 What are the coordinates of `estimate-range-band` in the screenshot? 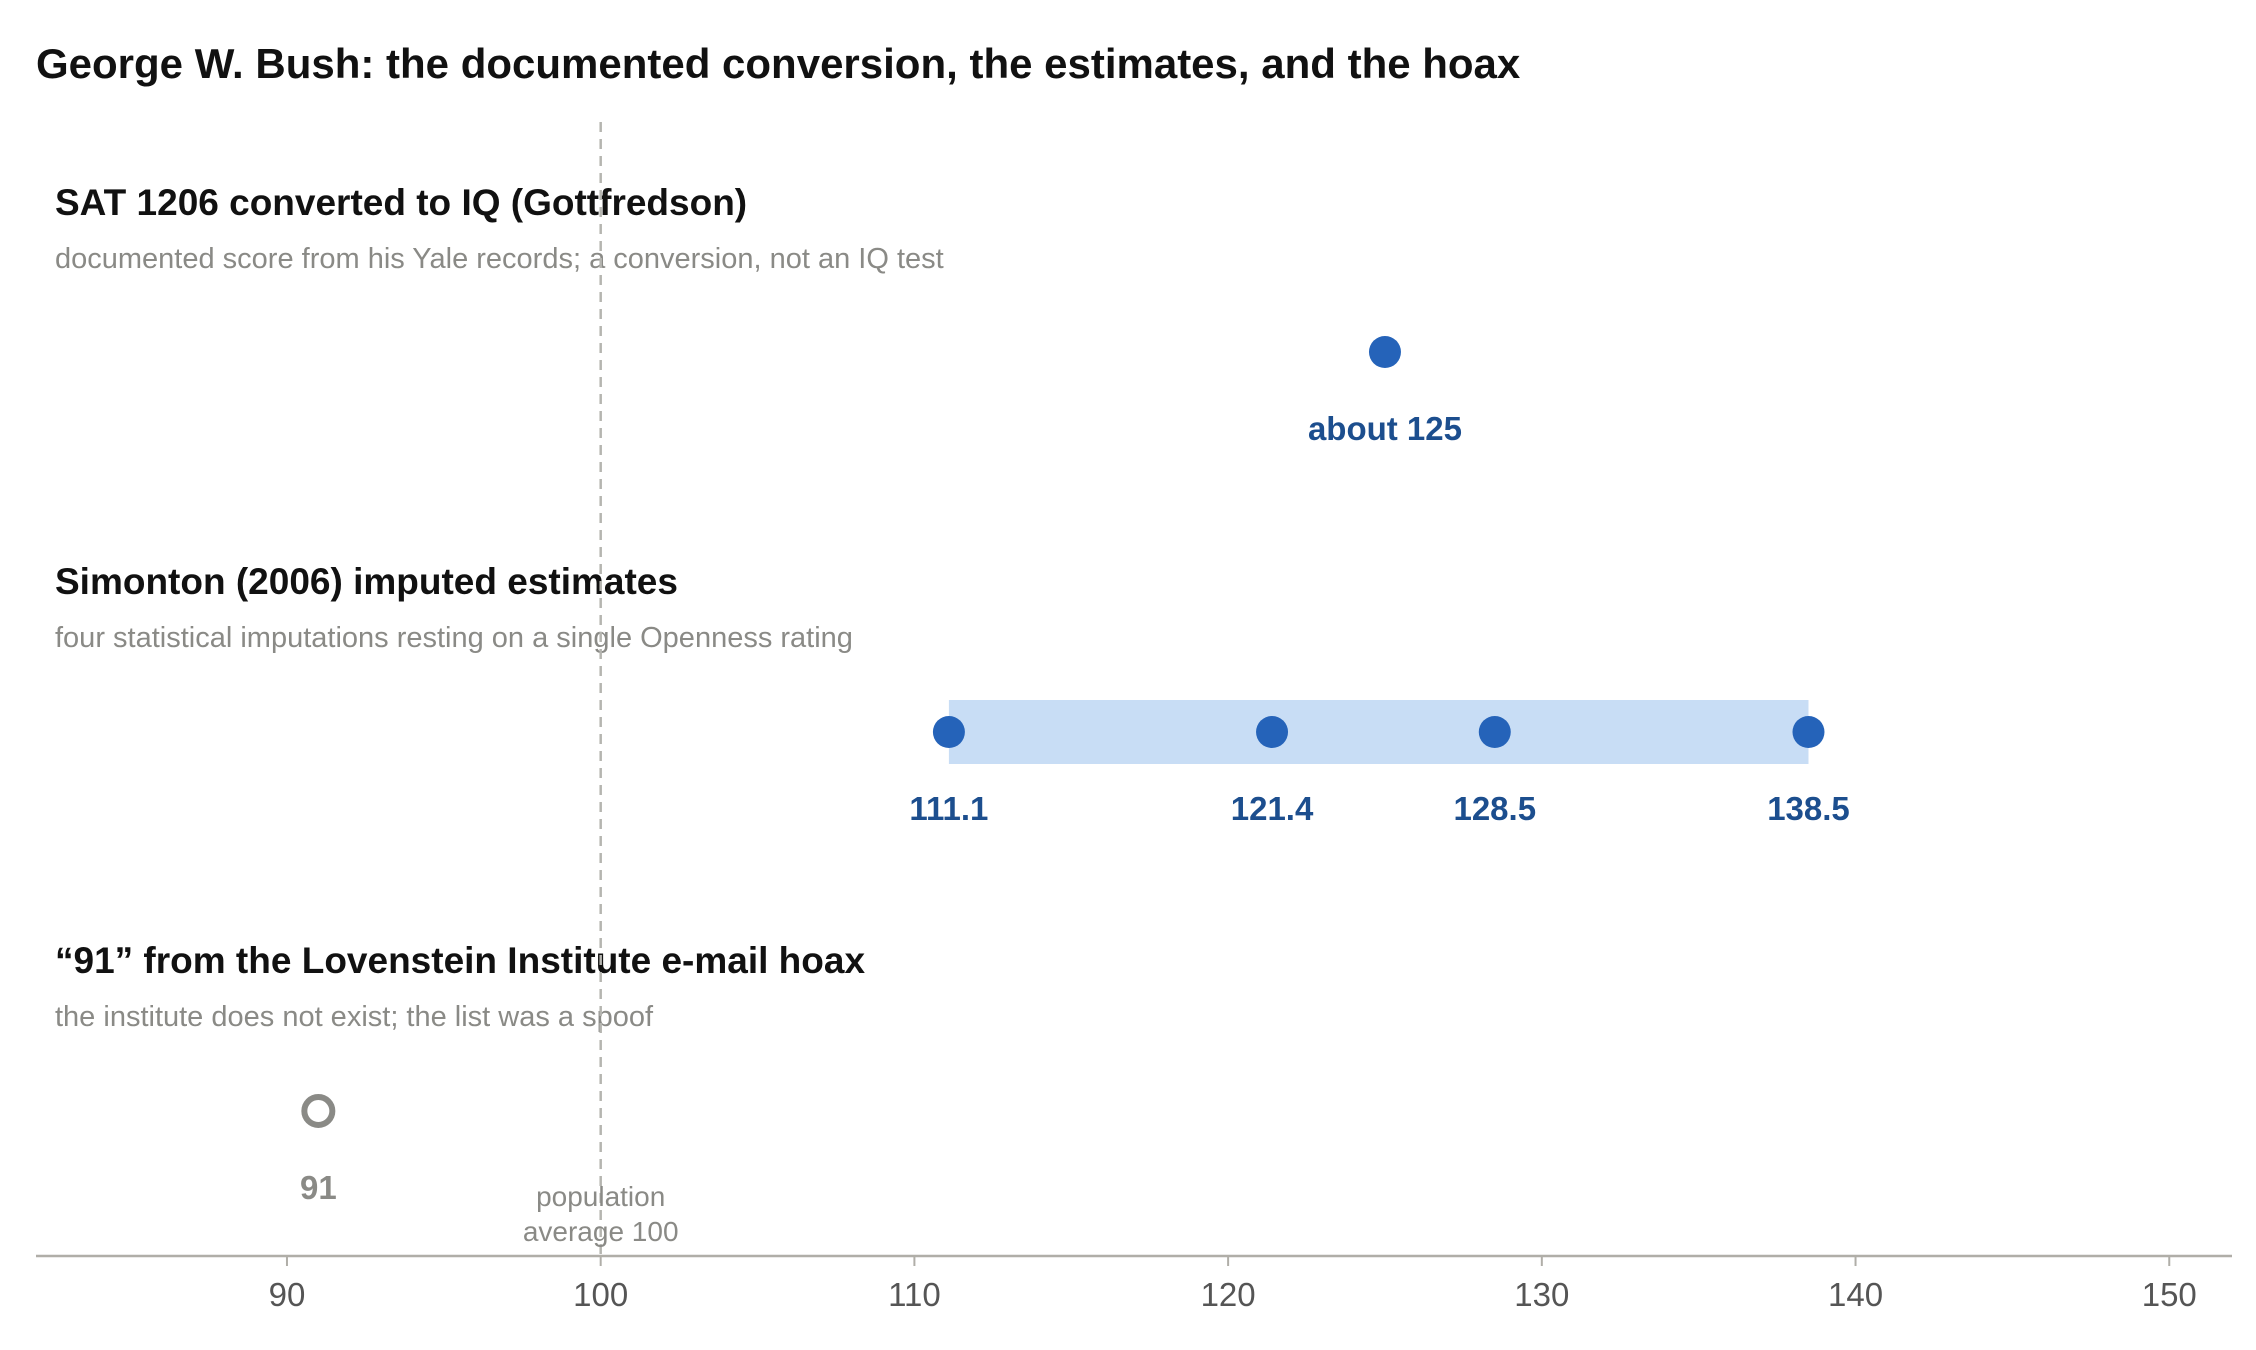 It's located at (1378, 732).